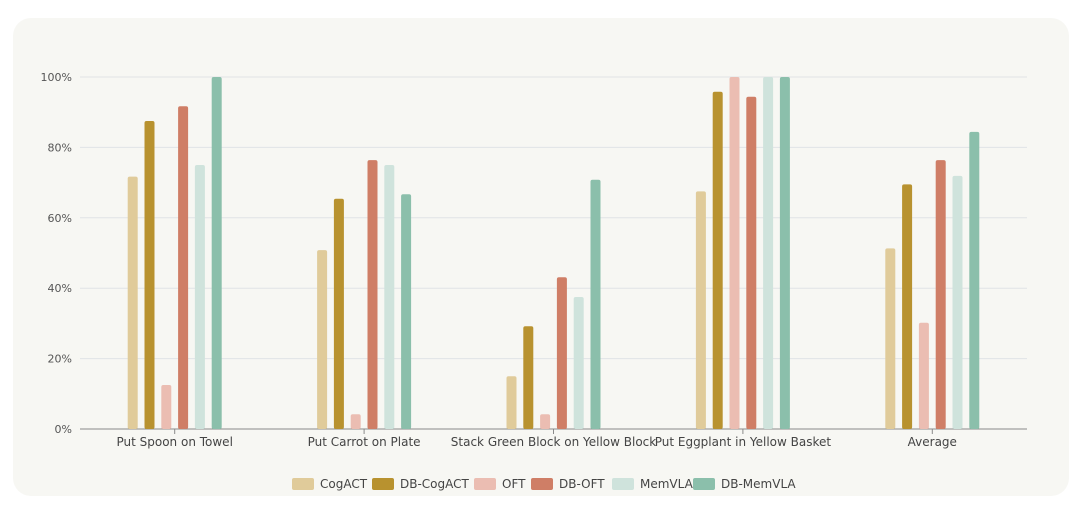  I want to click on legend-item-oft: OFT, so click(500, 484).